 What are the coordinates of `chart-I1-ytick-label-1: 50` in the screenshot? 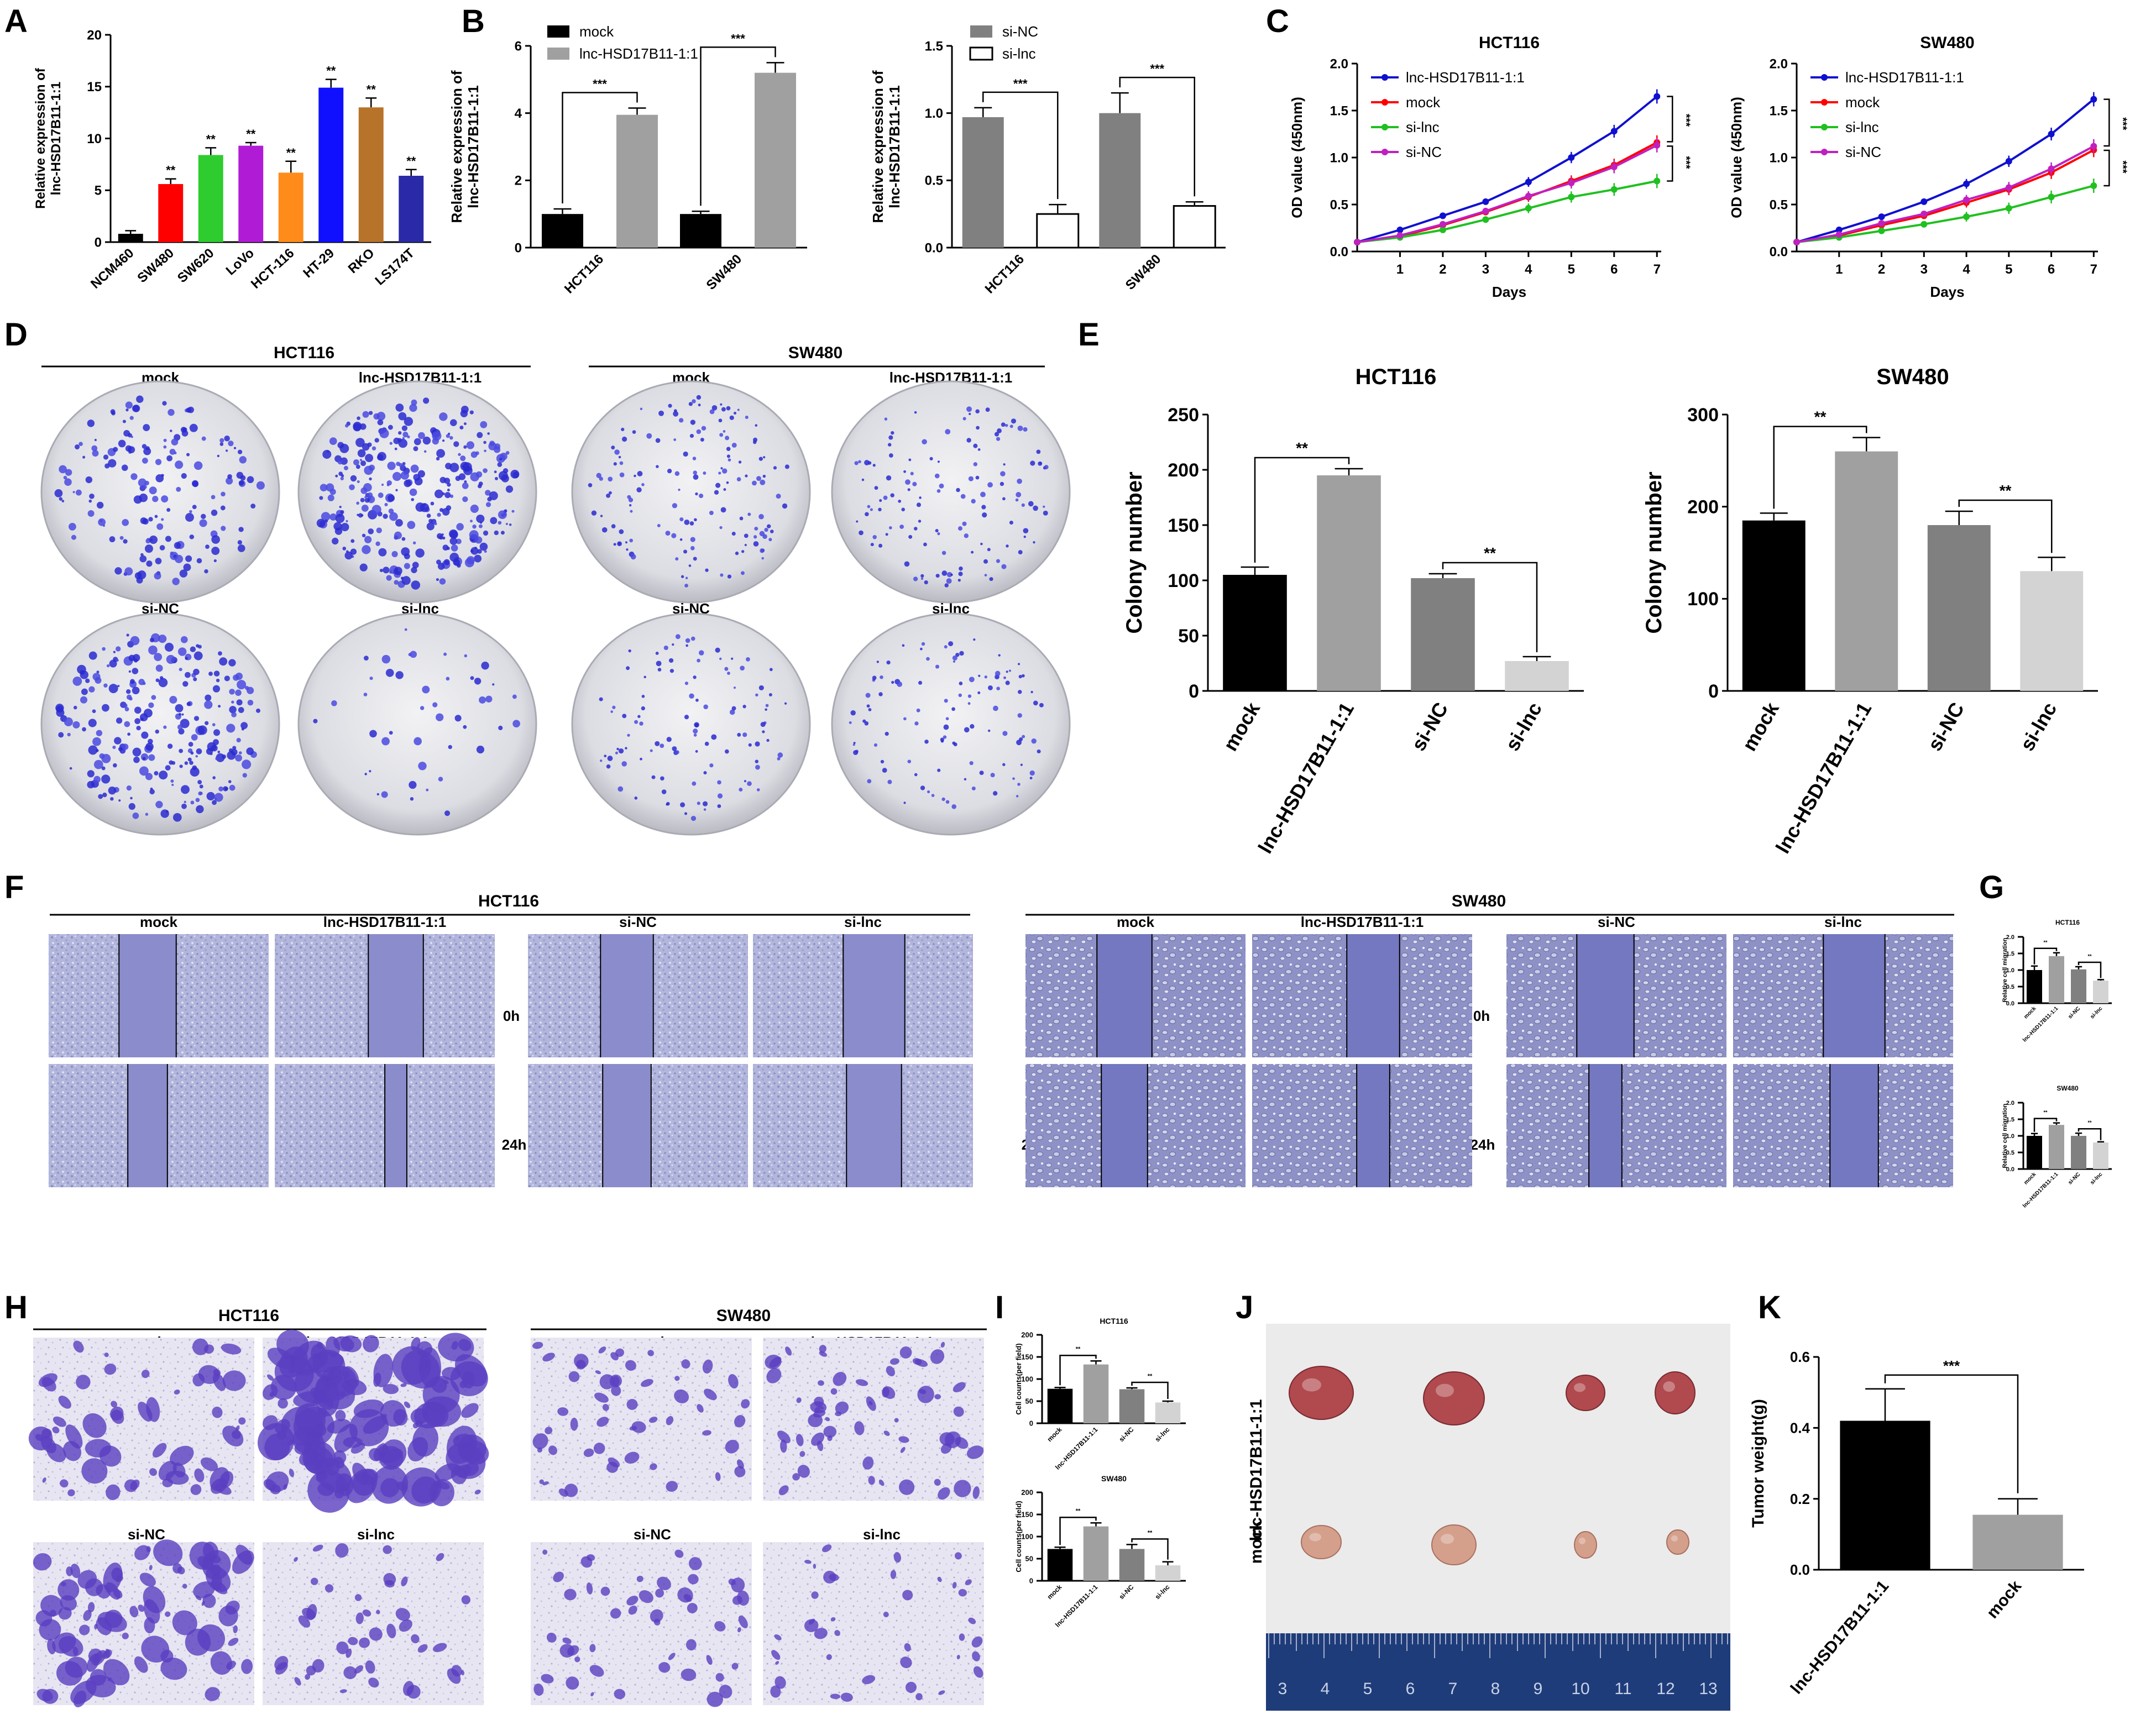 It's located at (1029, 1401).